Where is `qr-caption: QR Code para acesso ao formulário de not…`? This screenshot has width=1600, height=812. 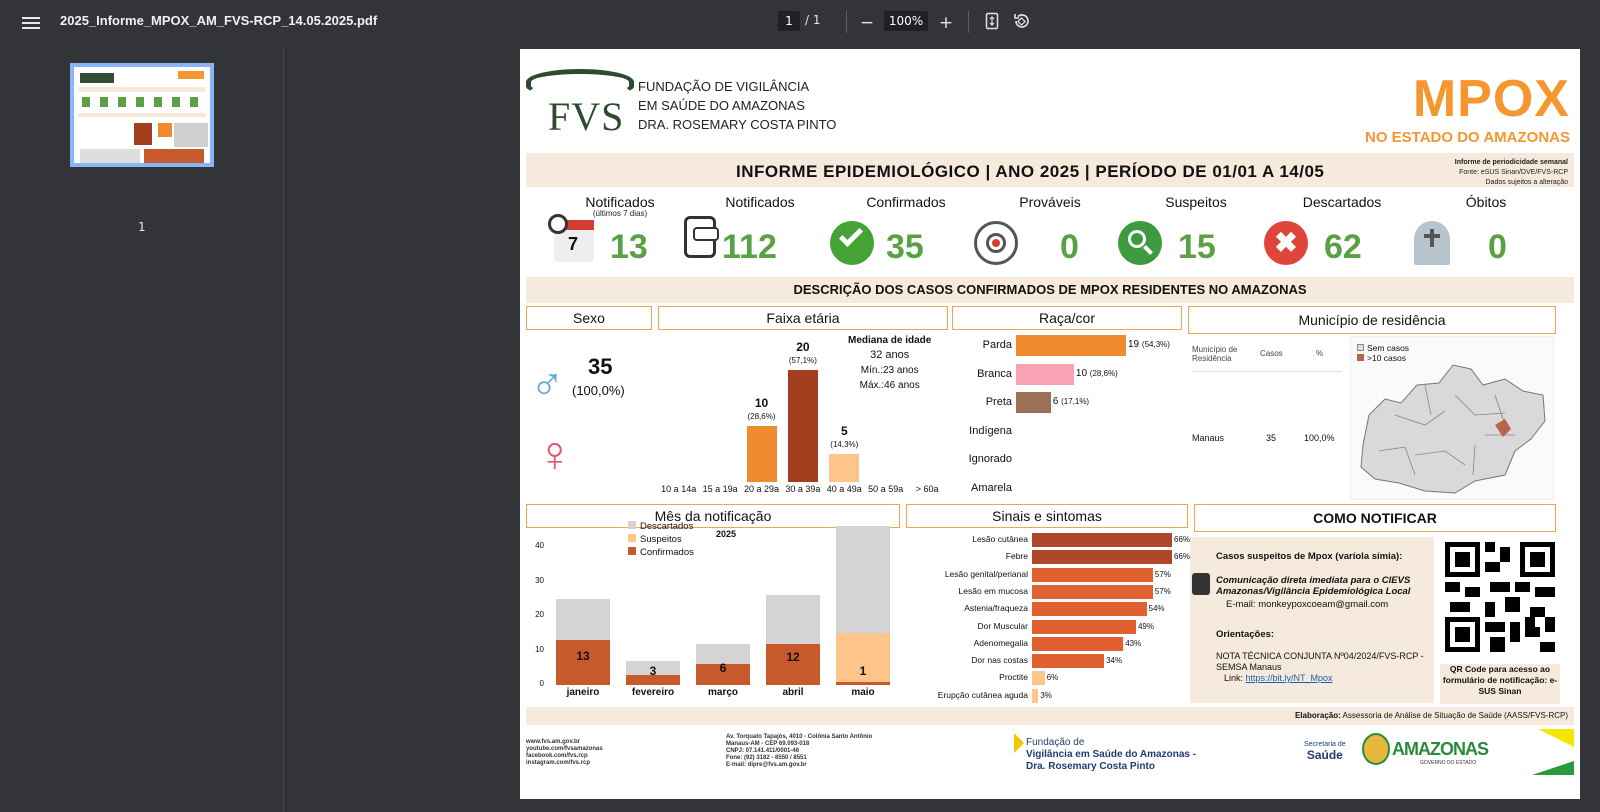
qr-caption: QR Code para acesso ao formulário de not… is located at coordinates (1500, 684).